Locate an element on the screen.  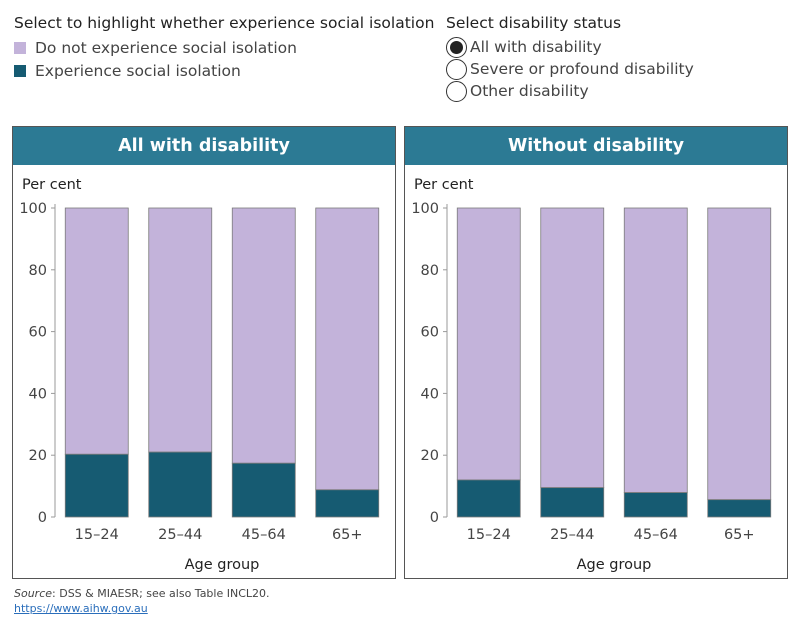
radio-option-all-with-disability: All with disability is located at coordinates (570, 47).